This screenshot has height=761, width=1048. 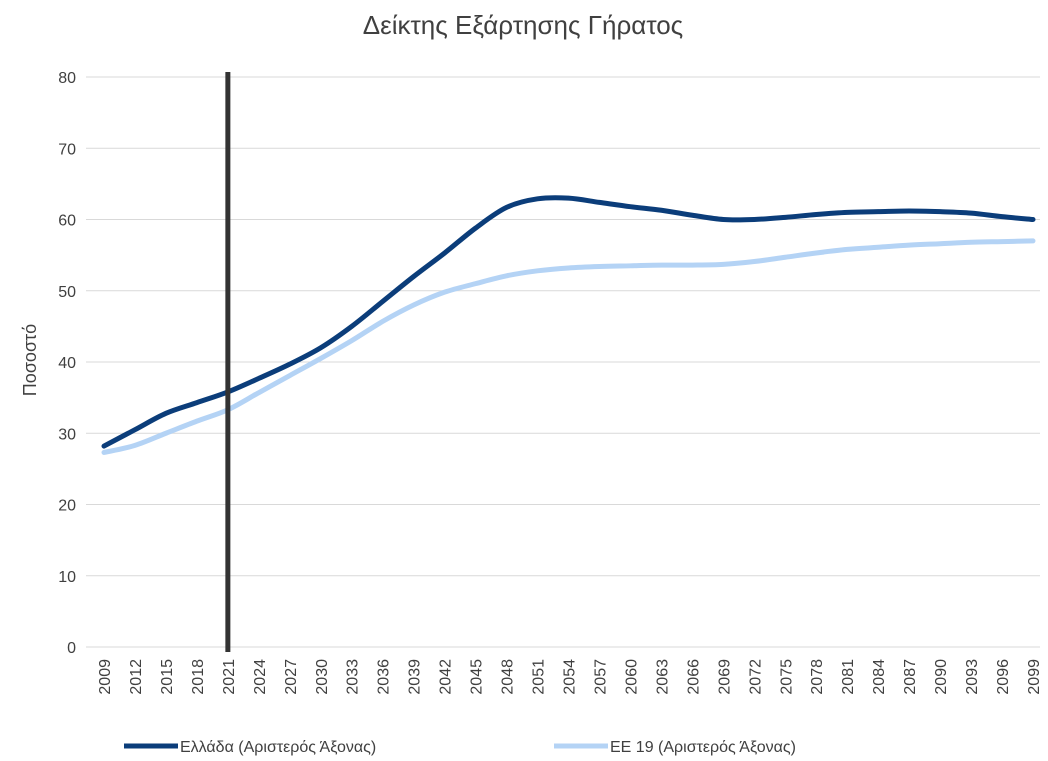 What do you see at coordinates (703, 747) in the screenshot?
I see `legend-label: ΕΕ 19 (Αριστερός Άξονας)` at bounding box center [703, 747].